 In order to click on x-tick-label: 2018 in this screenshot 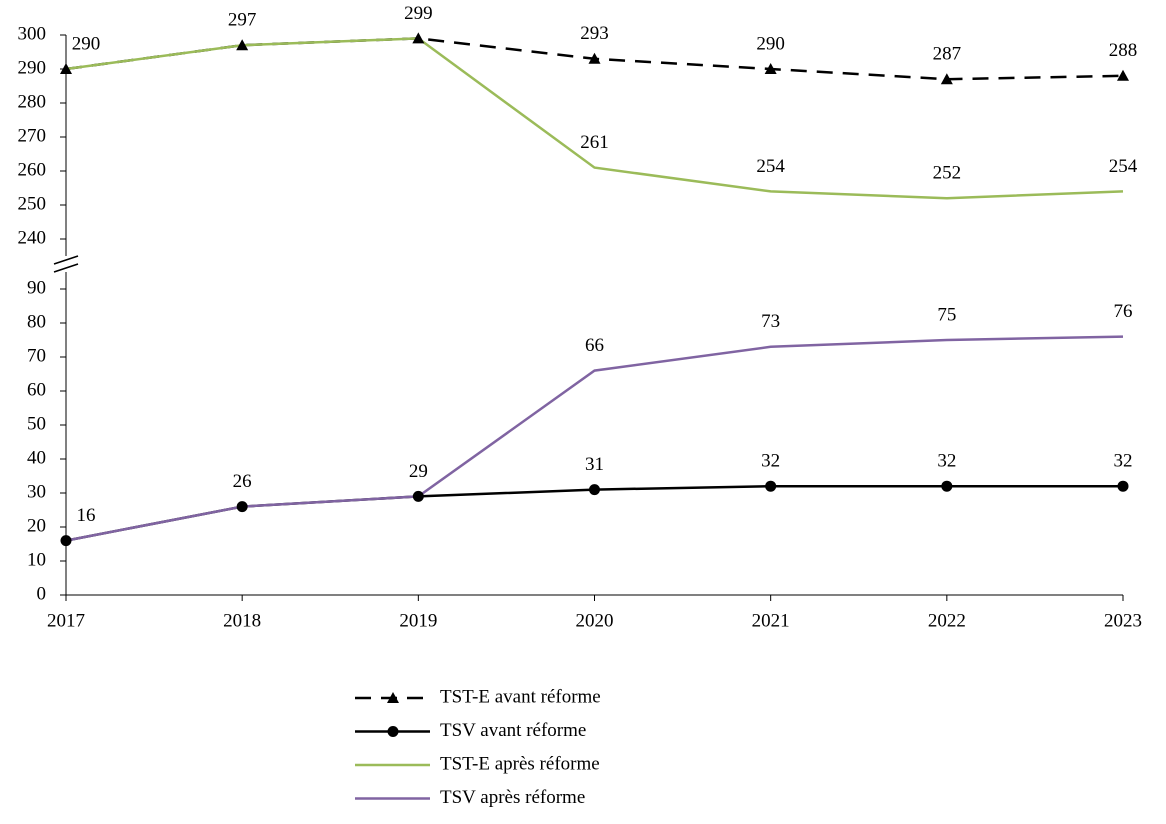, I will do `click(242, 620)`.